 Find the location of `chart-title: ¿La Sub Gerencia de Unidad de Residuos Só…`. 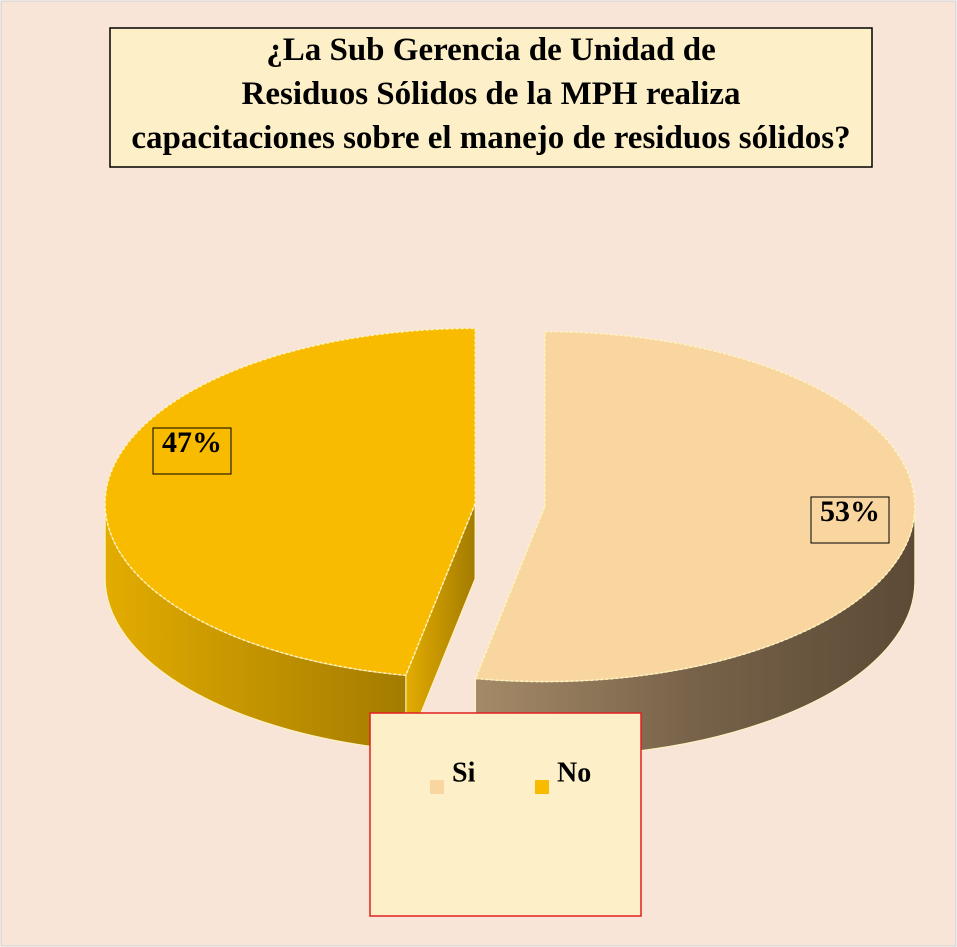

chart-title: ¿La Sub Gerencia de Unidad de Residuos Só… is located at coordinates (490, 94).